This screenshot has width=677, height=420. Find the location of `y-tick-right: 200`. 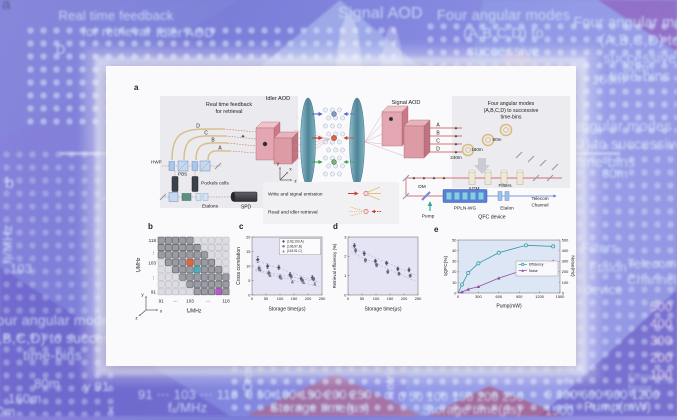

y-tick-right: 200 is located at coordinates (565, 271).